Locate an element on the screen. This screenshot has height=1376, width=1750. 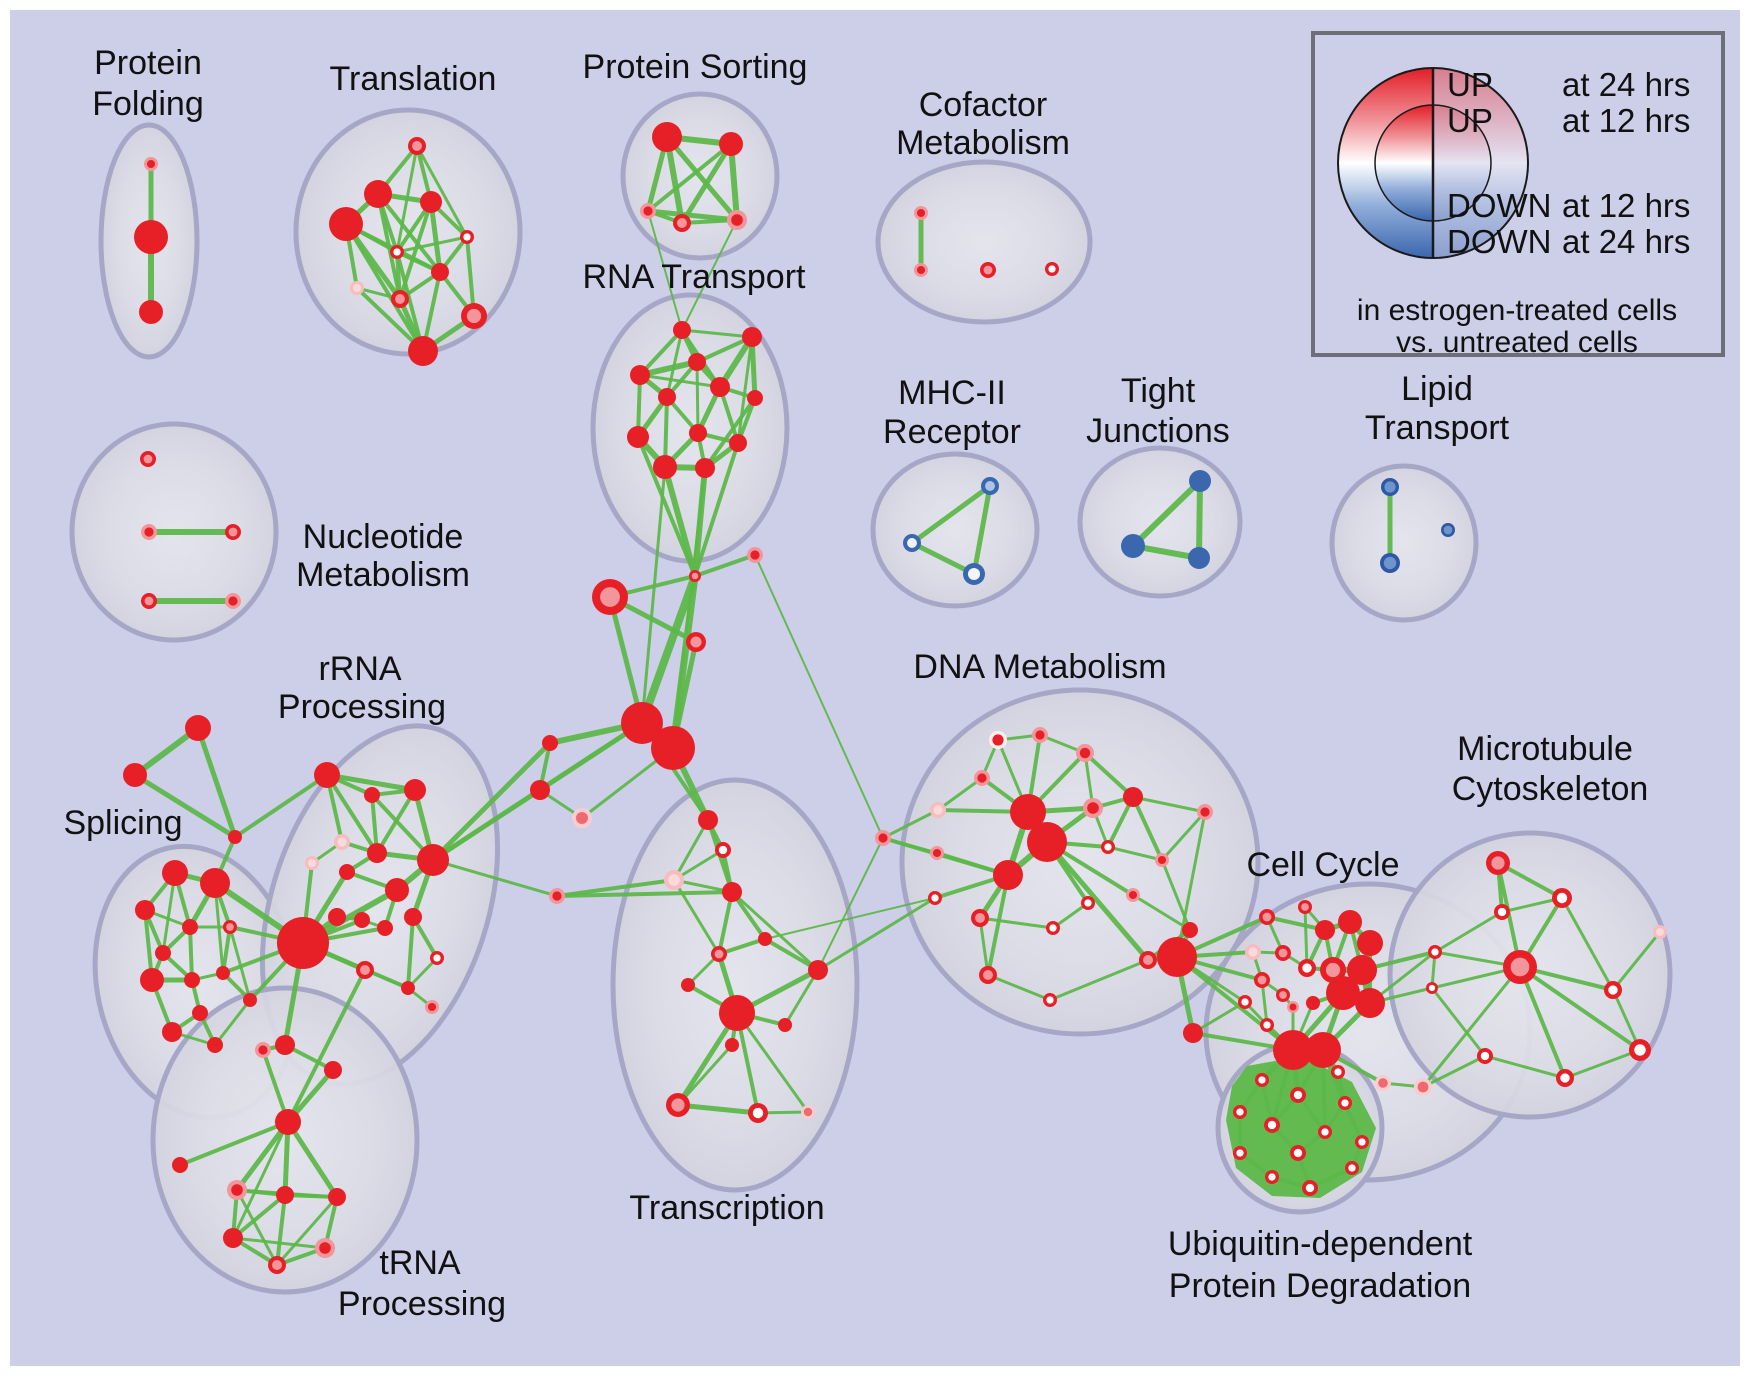
cluster-label-ubiquitin-degradation: Protein Degradation is located at coordinates (1320, 1286).